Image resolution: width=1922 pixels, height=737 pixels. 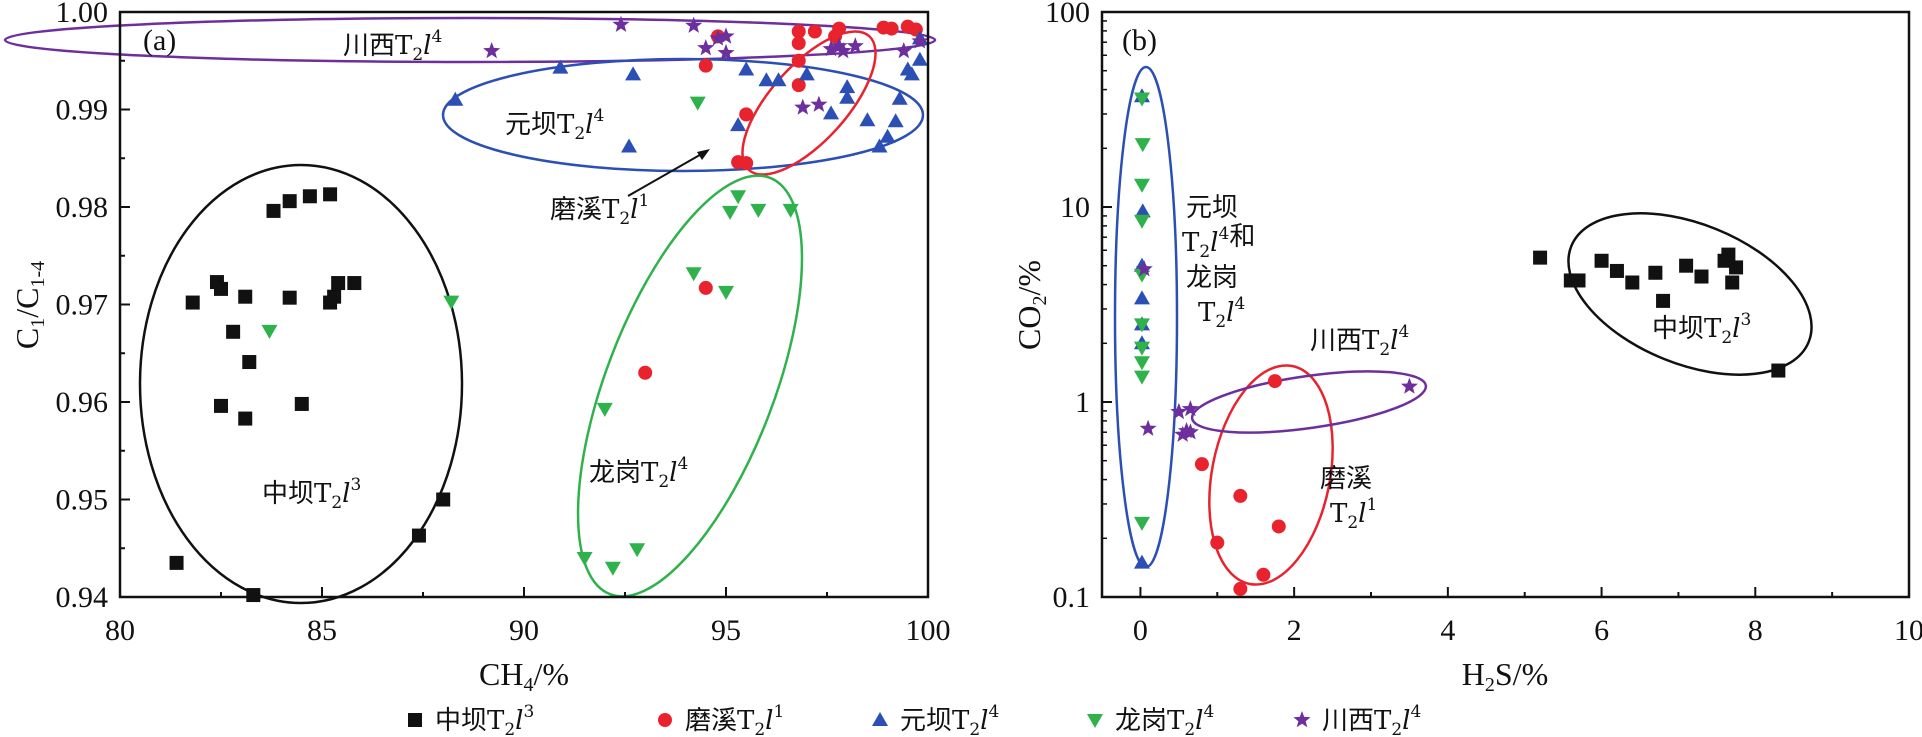 I want to click on annotation-longgang-b-line2: T2l4, so click(x=1221, y=313).